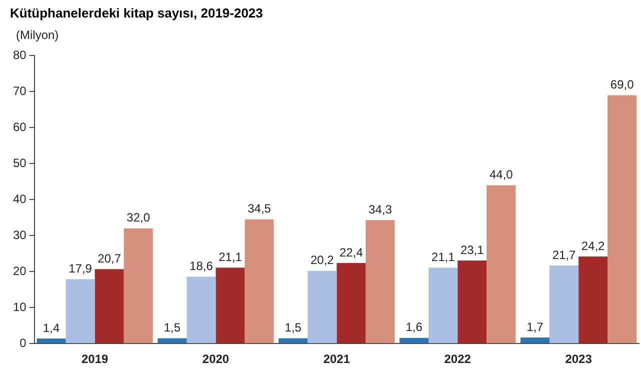  What do you see at coordinates (352, 252) in the screenshot?
I see `data-label: 22,4` at bounding box center [352, 252].